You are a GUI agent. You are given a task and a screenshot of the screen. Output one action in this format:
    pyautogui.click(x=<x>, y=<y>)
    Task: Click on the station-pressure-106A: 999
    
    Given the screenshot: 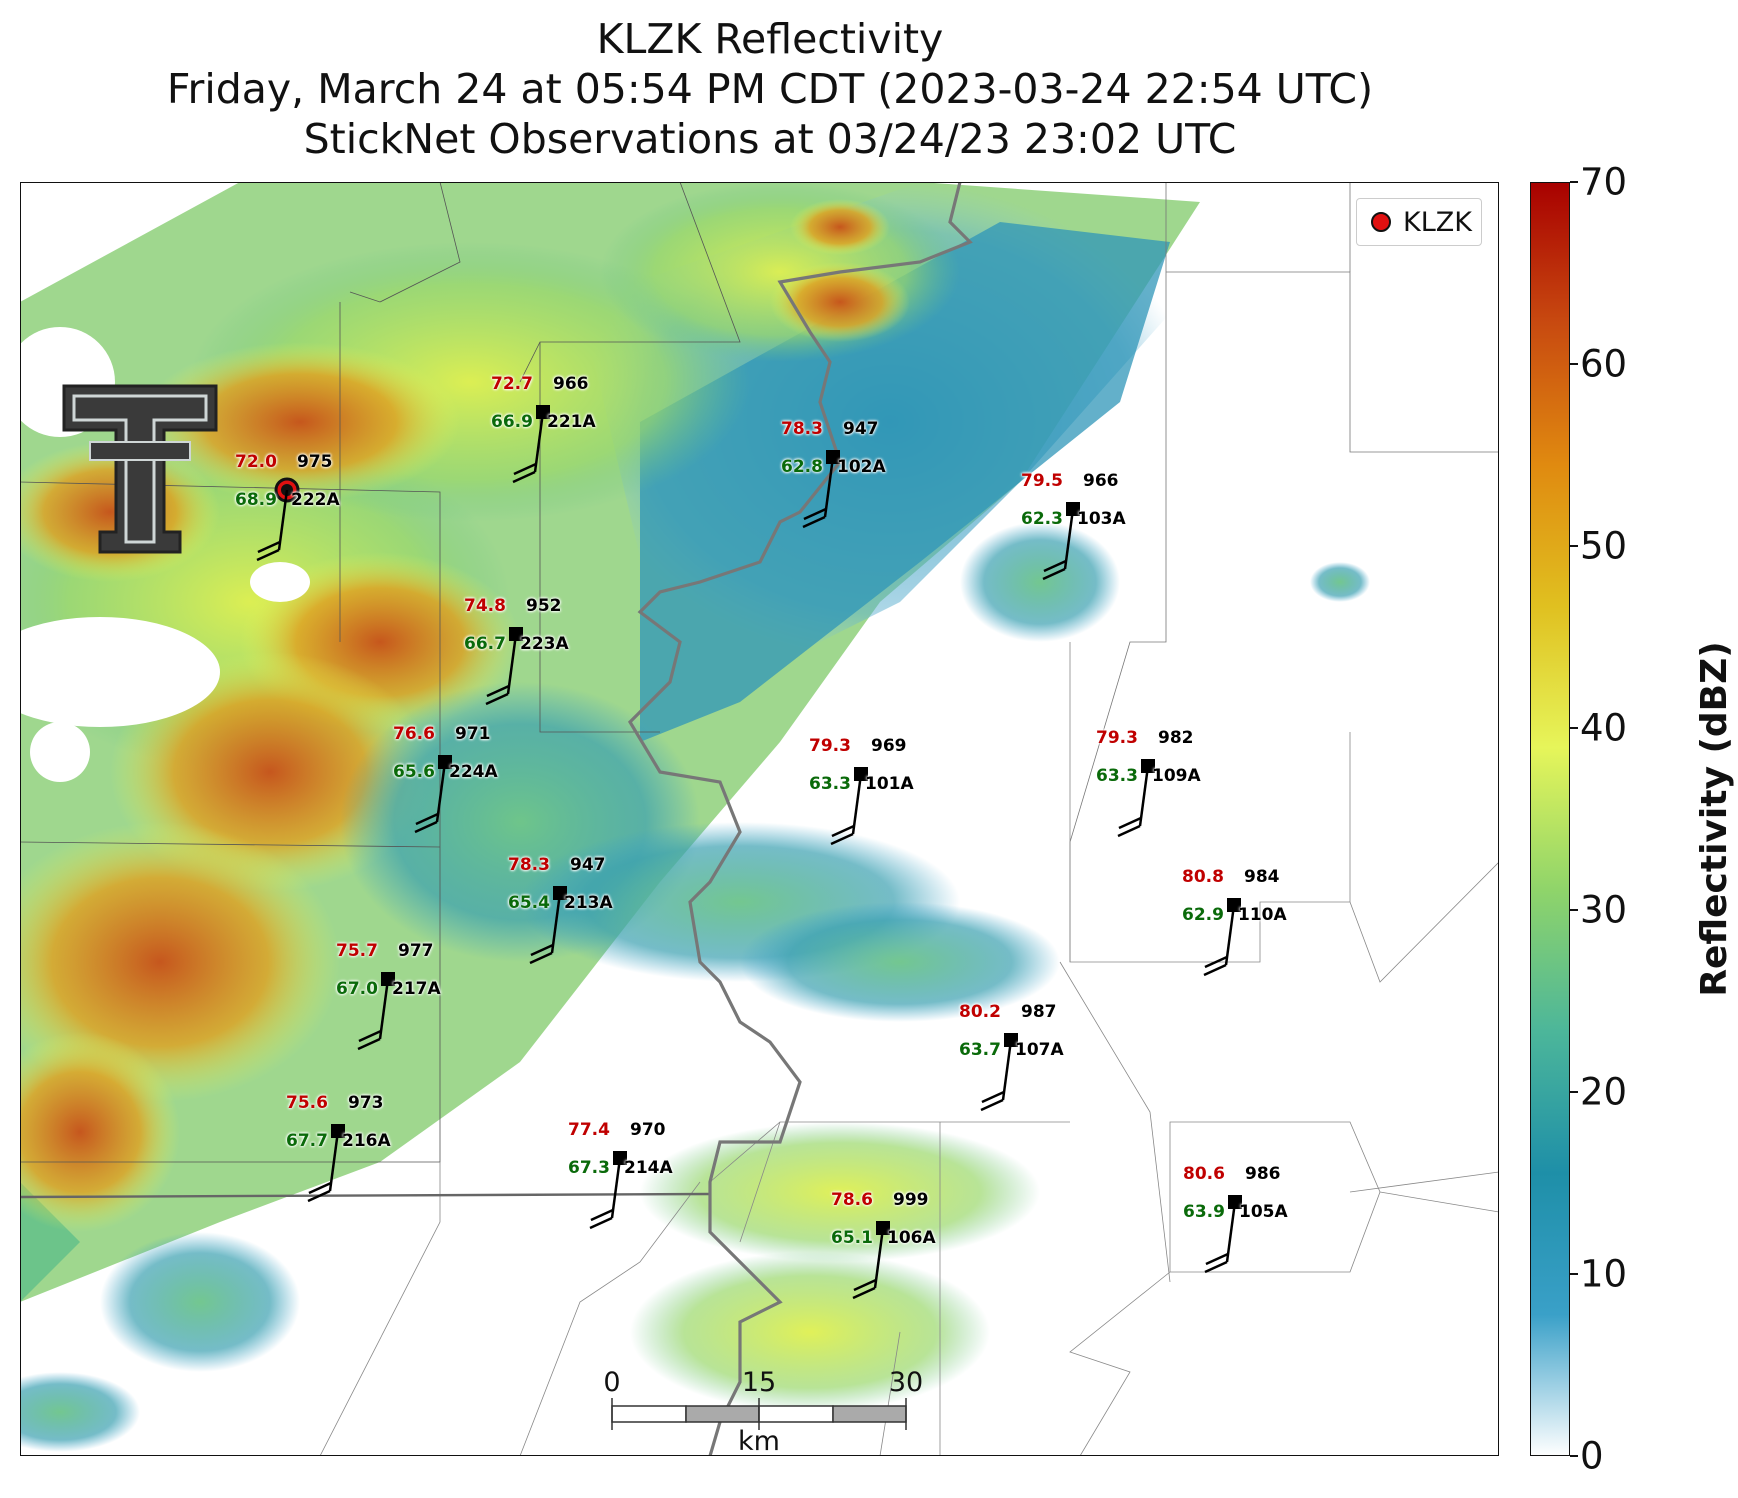 What is the action you would take?
    pyautogui.click(x=911, y=1200)
    